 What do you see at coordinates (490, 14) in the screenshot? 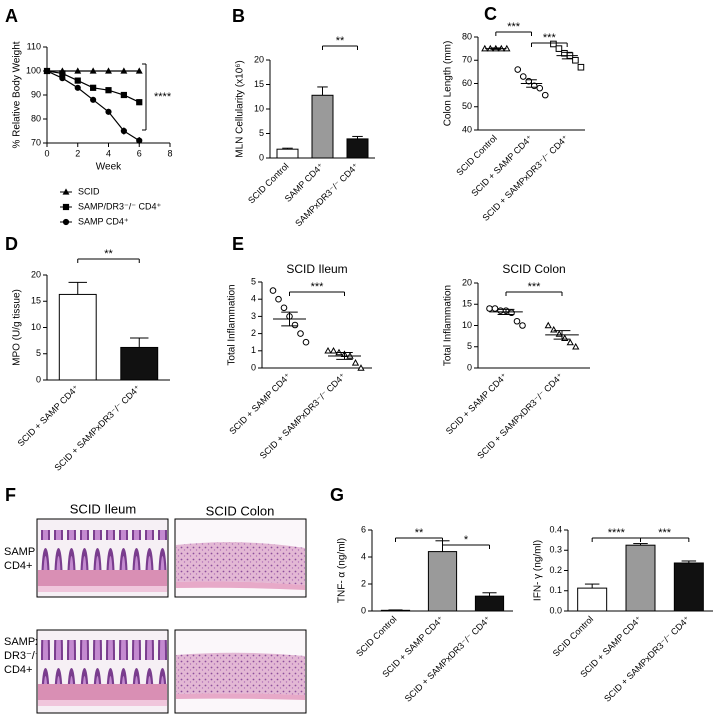
I see `panel-letter: C` at bounding box center [490, 14].